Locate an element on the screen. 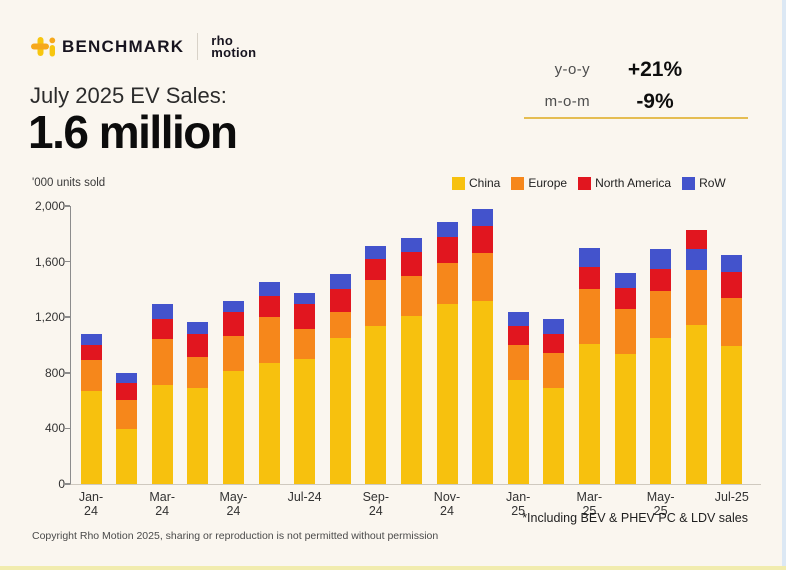 This screenshot has width=786, height=570. x-tick-line: May- is located at coordinates (660, 497).